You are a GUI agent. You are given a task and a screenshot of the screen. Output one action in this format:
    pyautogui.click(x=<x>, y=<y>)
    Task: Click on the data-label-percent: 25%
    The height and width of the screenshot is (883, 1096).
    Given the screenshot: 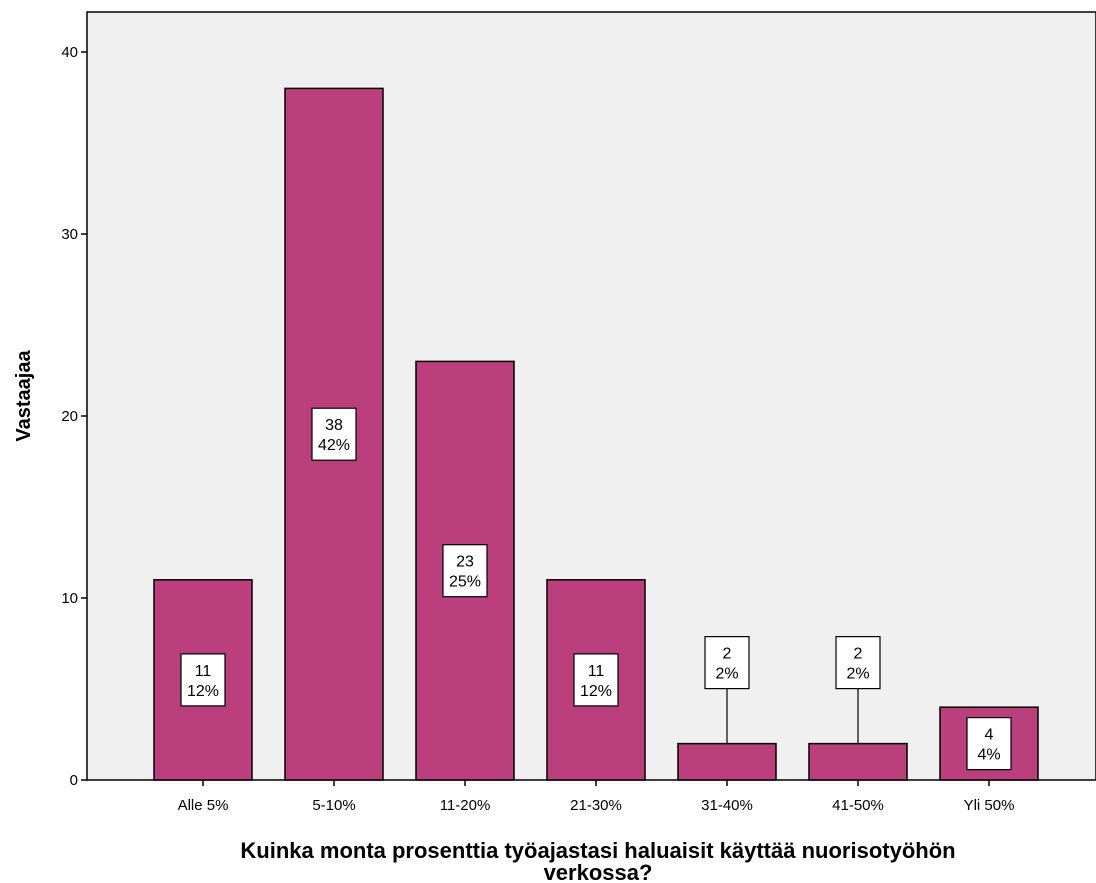 What is the action you would take?
    pyautogui.click(x=465, y=582)
    